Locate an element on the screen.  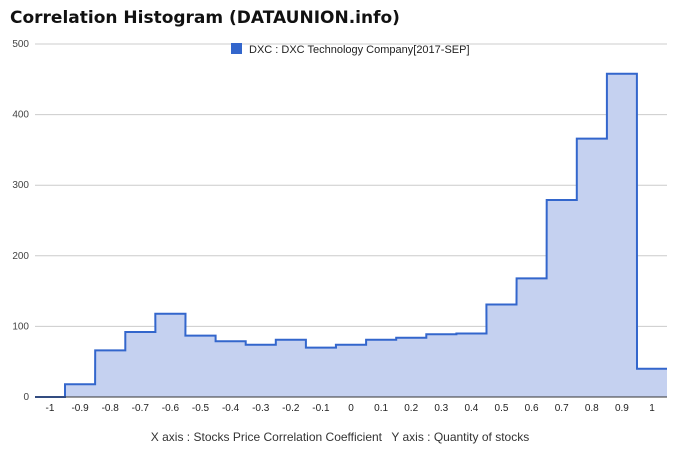
legend: DXC : DXC Technology Company[2017-SEP] is located at coordinates (350, 49).